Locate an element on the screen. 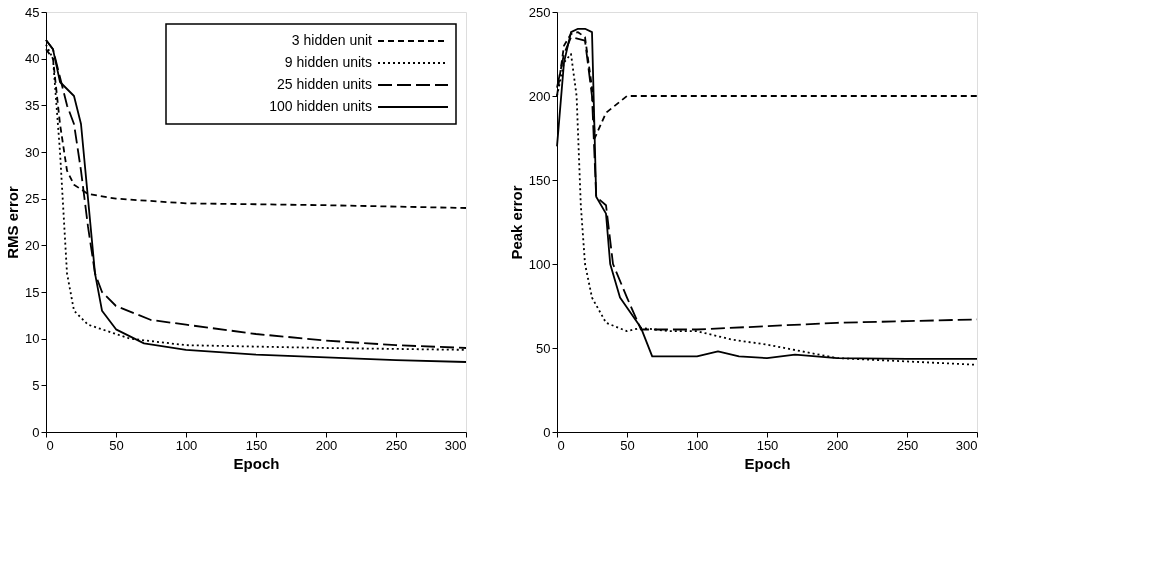  y-tick-label: 100 is located at coordinates (539, 264).